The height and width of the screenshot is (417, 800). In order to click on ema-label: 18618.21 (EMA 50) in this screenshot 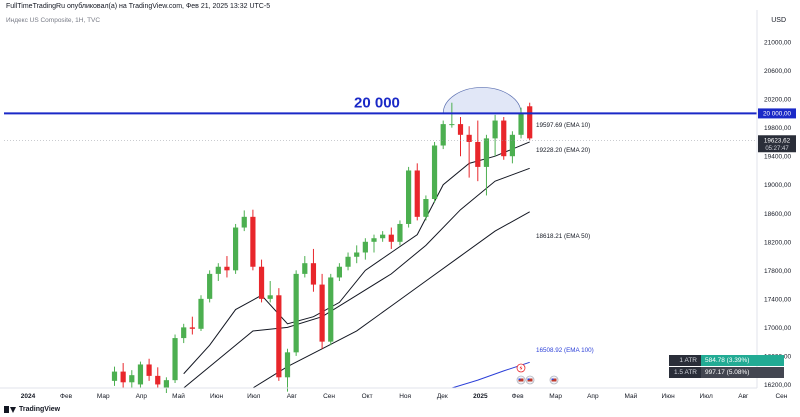, I will do `click(563, 236)`.